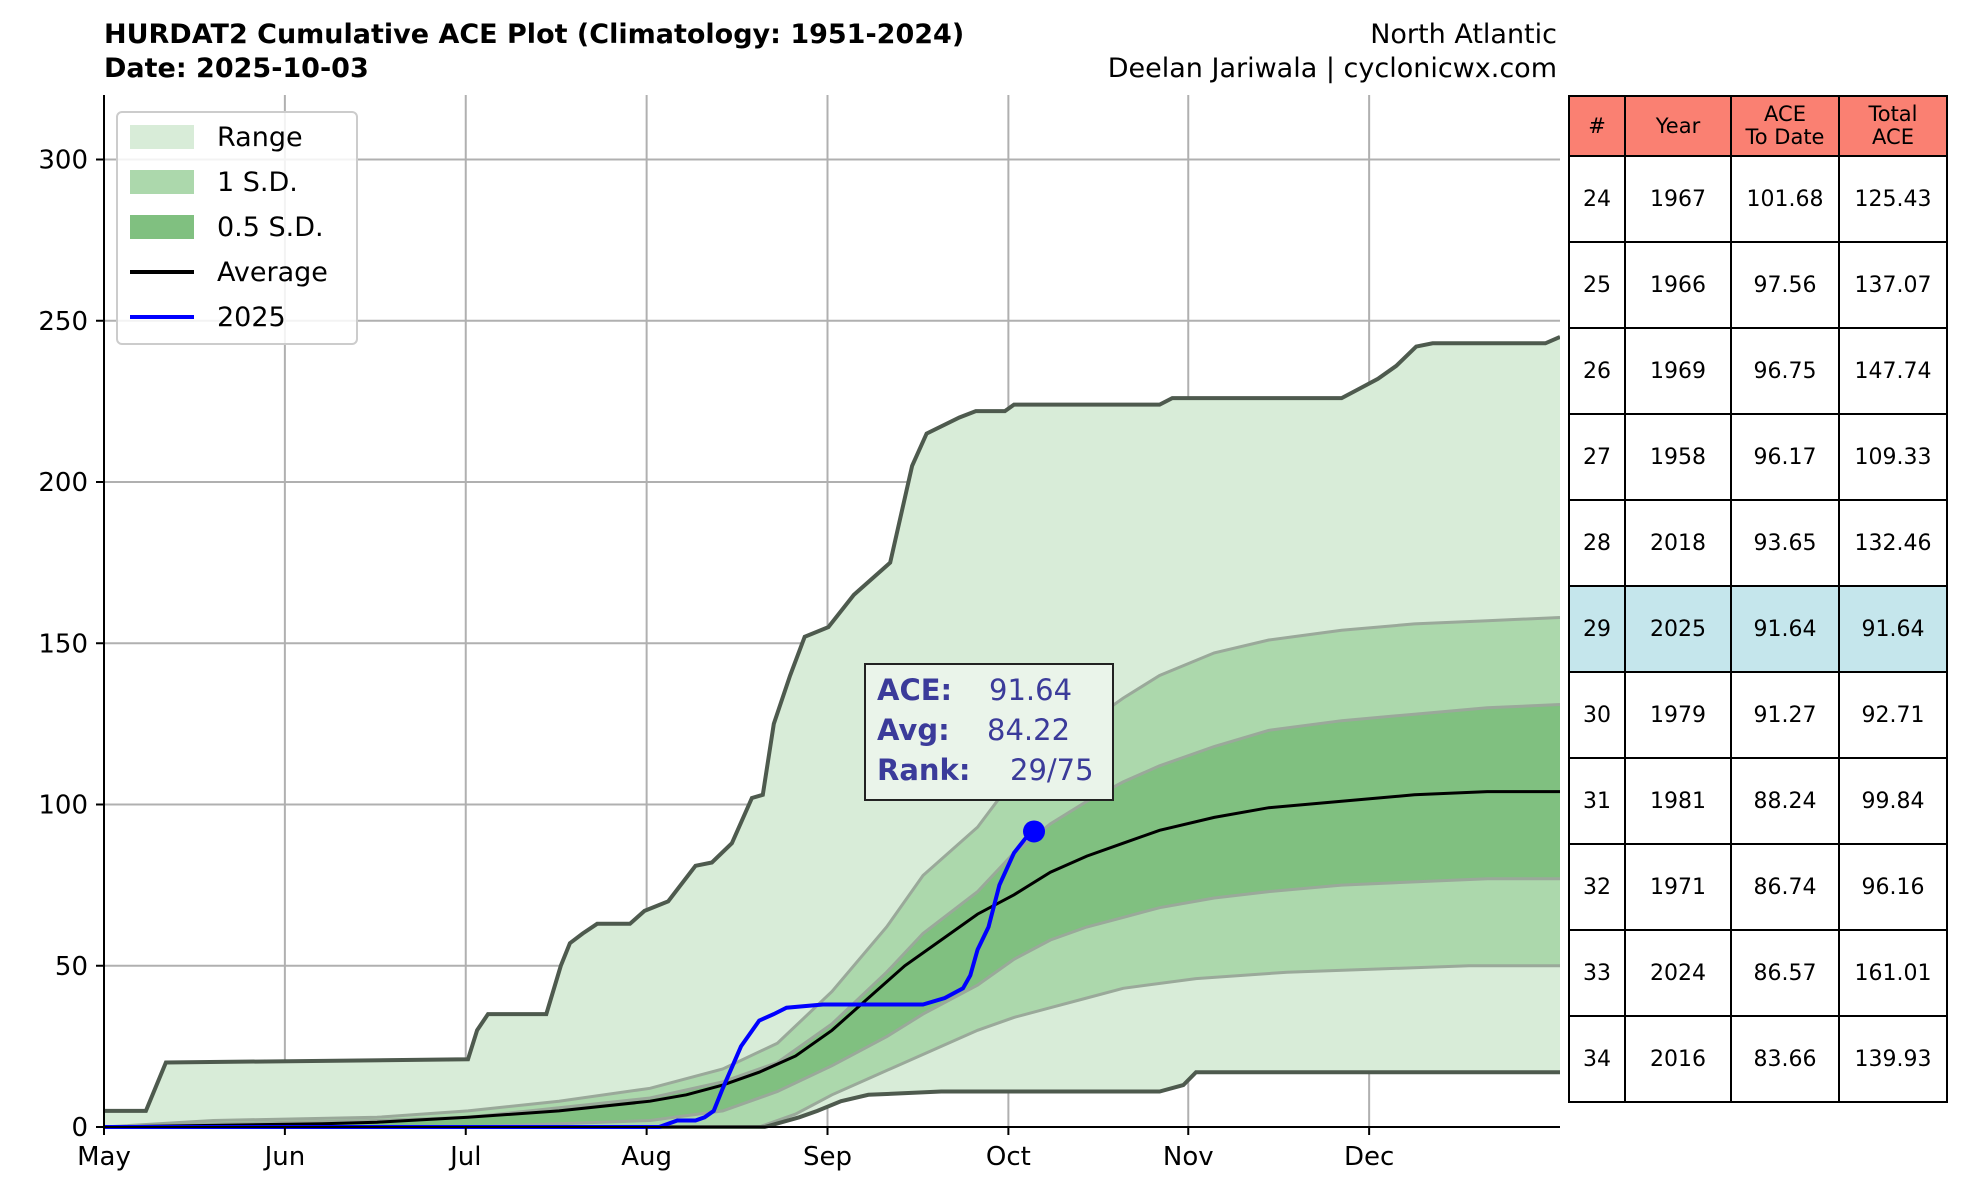  I want to click on table-header-cell: Total ACE, so click(1893, 126).